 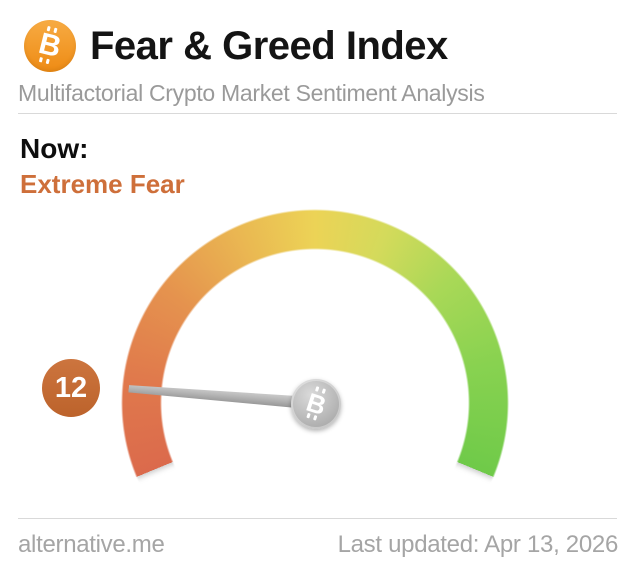 What do you see at coordinates (478, 544) in the screenshot?
I see `last-updated-label: Last updated: Apr 13, 2026` at bounding box center [478, 544].